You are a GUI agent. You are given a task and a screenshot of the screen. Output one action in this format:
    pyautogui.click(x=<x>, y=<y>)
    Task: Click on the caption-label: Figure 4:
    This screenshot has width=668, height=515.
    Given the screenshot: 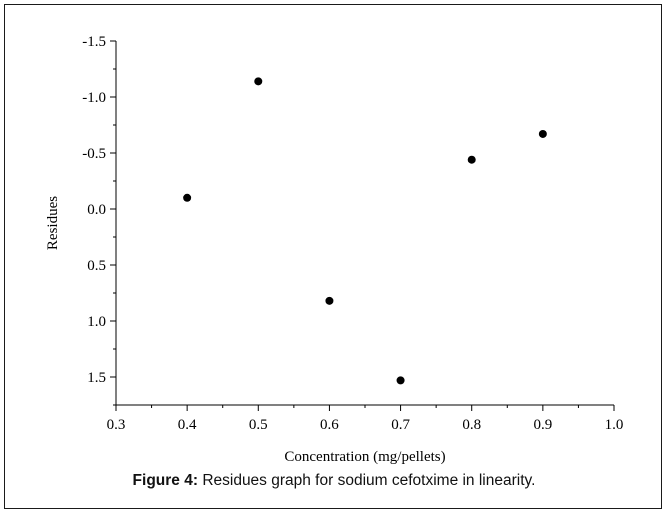 What is the action you would take?
    pyautogui.click(x=165, y=480)
    